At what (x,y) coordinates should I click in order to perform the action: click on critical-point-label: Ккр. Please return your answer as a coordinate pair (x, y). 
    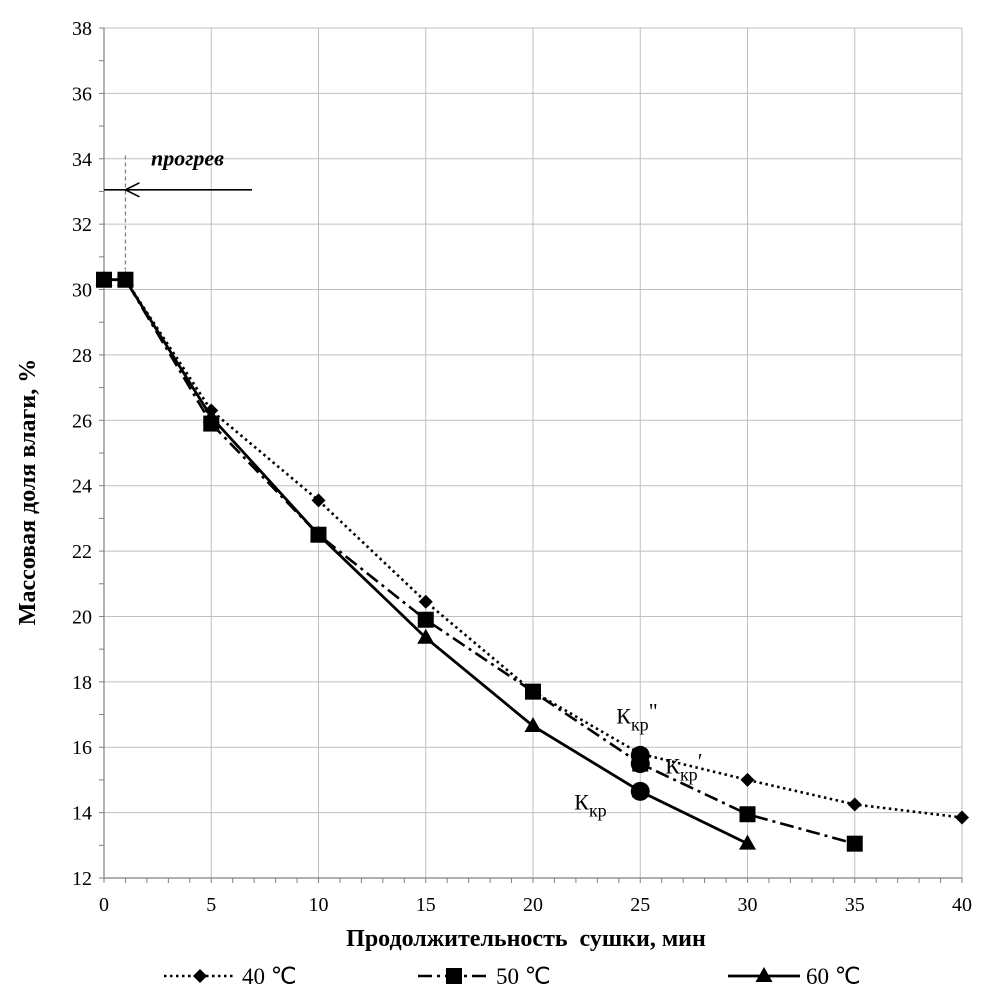
    Looking at the image, I should click on (590, 804).